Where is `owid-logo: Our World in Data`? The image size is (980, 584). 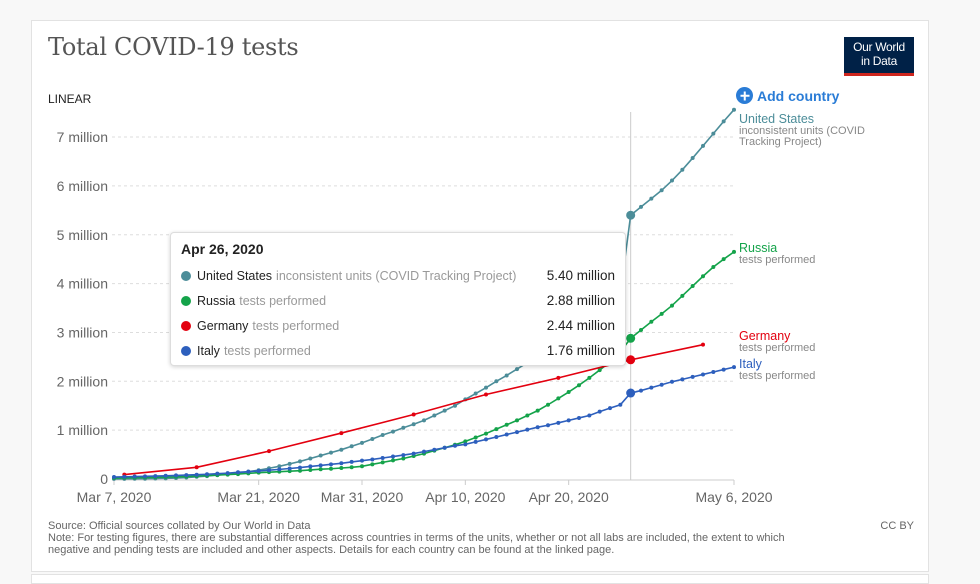 owid-logo: Our World in Data is located at coordinates (879, 56).